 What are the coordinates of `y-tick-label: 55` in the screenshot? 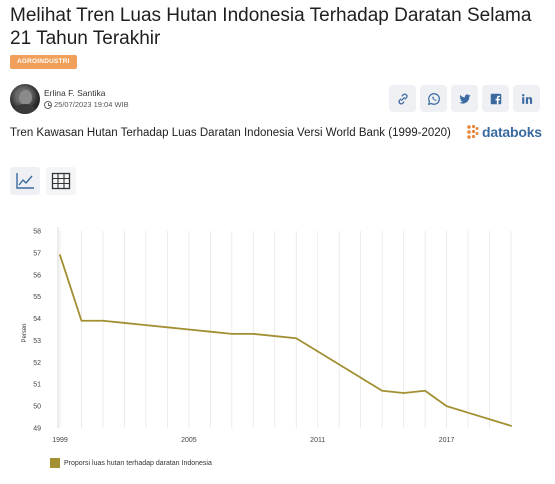 It's located at (37, 297).